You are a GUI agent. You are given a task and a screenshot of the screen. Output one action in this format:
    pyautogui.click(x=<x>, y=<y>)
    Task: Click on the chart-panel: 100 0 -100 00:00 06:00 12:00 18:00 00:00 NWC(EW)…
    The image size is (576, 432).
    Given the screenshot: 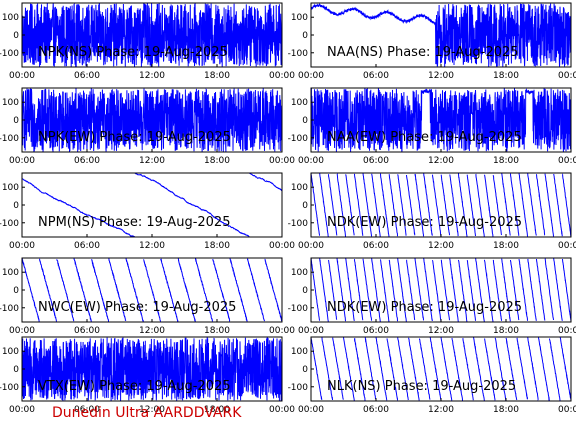 What is the action you would take?
    pyautogui.click(x=147, y=296)
    